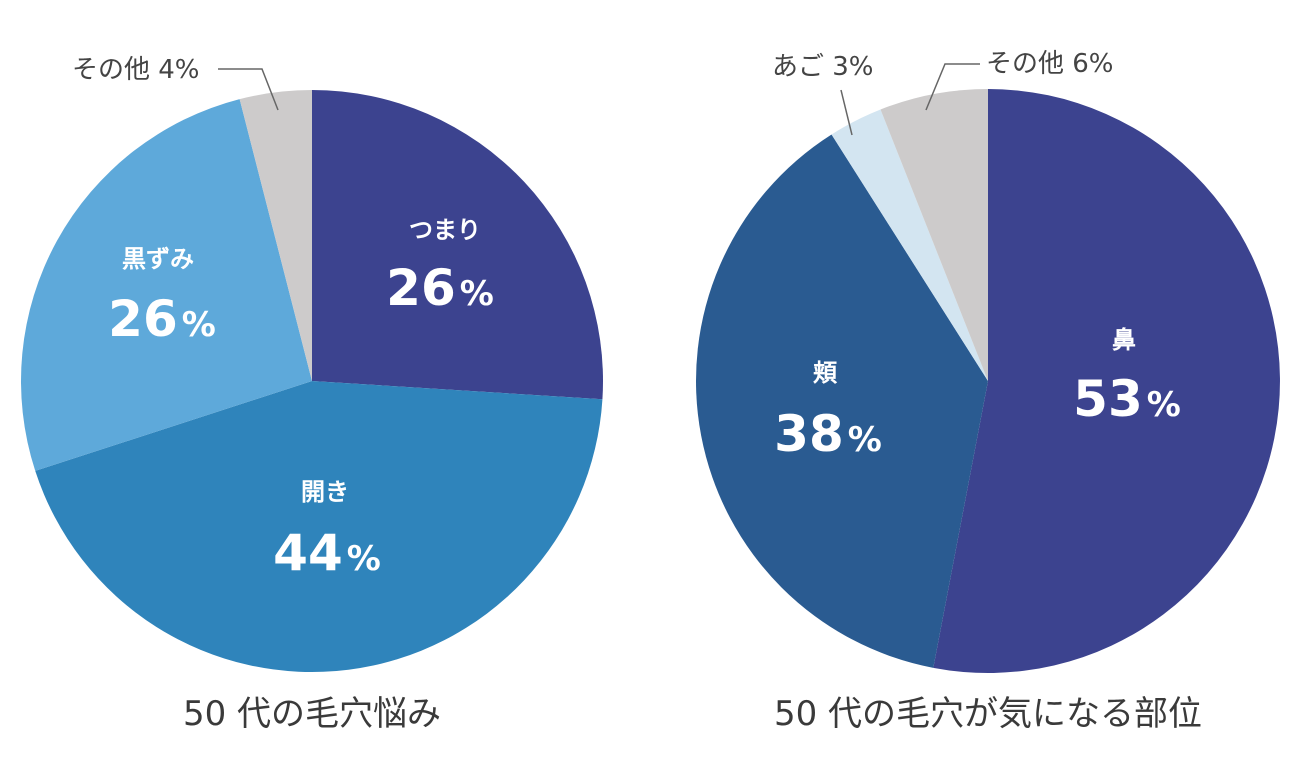  I want to click on slice-label: 開き, so click(325, 492).